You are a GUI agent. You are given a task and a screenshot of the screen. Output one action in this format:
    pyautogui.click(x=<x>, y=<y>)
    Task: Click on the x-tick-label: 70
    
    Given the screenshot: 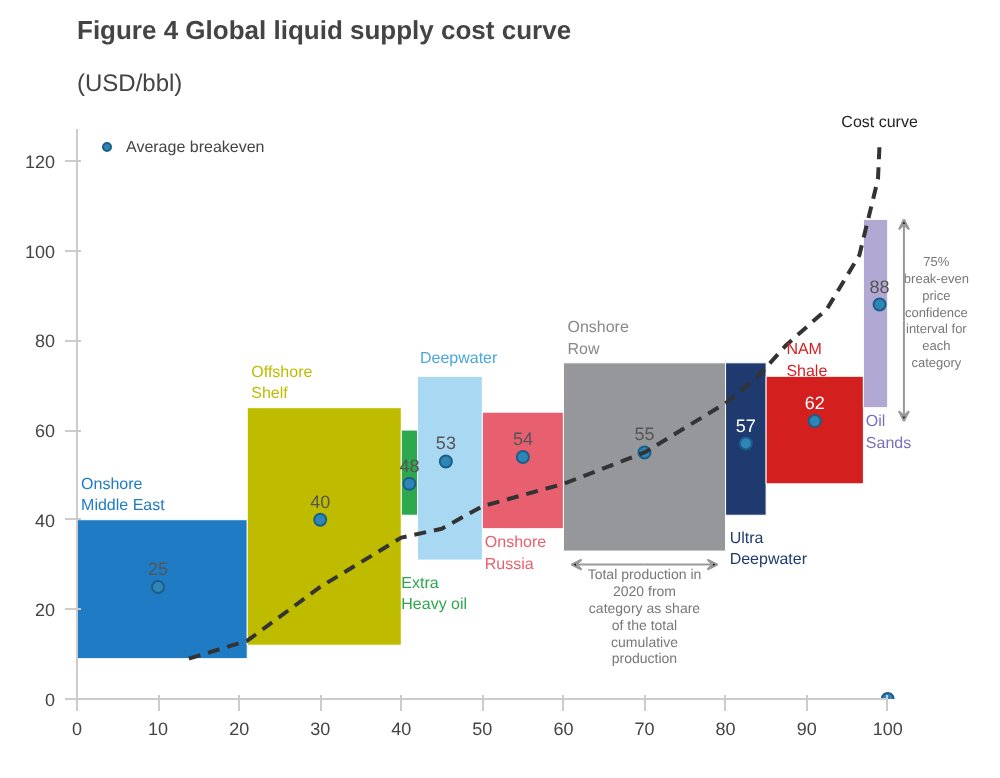 What is the action you would take?
    pyautogui.click(x=644, y=729)
    